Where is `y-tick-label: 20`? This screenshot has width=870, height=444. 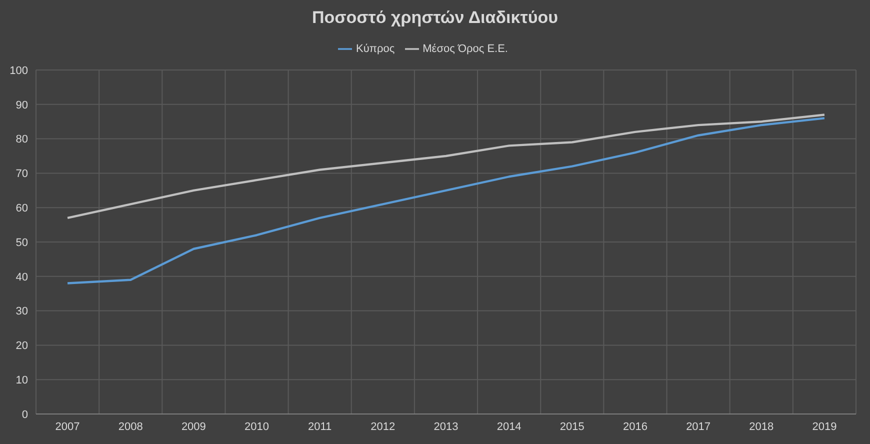 y-tick-label: 20 is located at coordinates (22, 346).